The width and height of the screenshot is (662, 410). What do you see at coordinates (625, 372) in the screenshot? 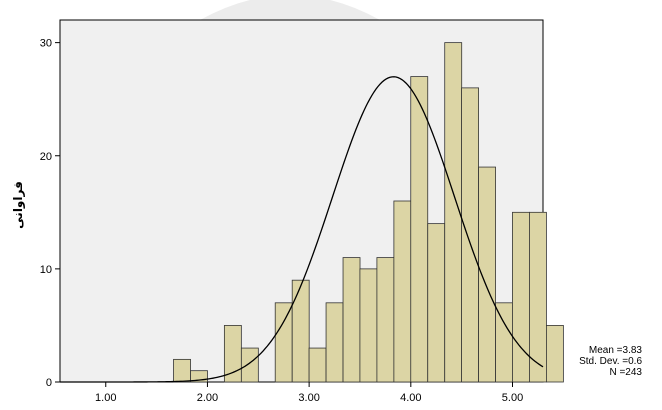
I see `n-label: N =243` at bounding box center [625, 372].